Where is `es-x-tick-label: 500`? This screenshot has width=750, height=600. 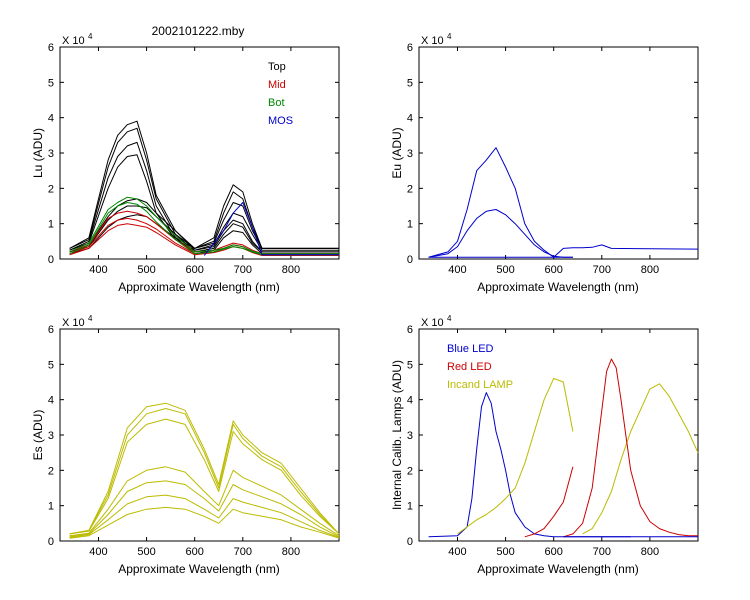
es-x-tick-label: 500 is located at coordinates (146, 552).